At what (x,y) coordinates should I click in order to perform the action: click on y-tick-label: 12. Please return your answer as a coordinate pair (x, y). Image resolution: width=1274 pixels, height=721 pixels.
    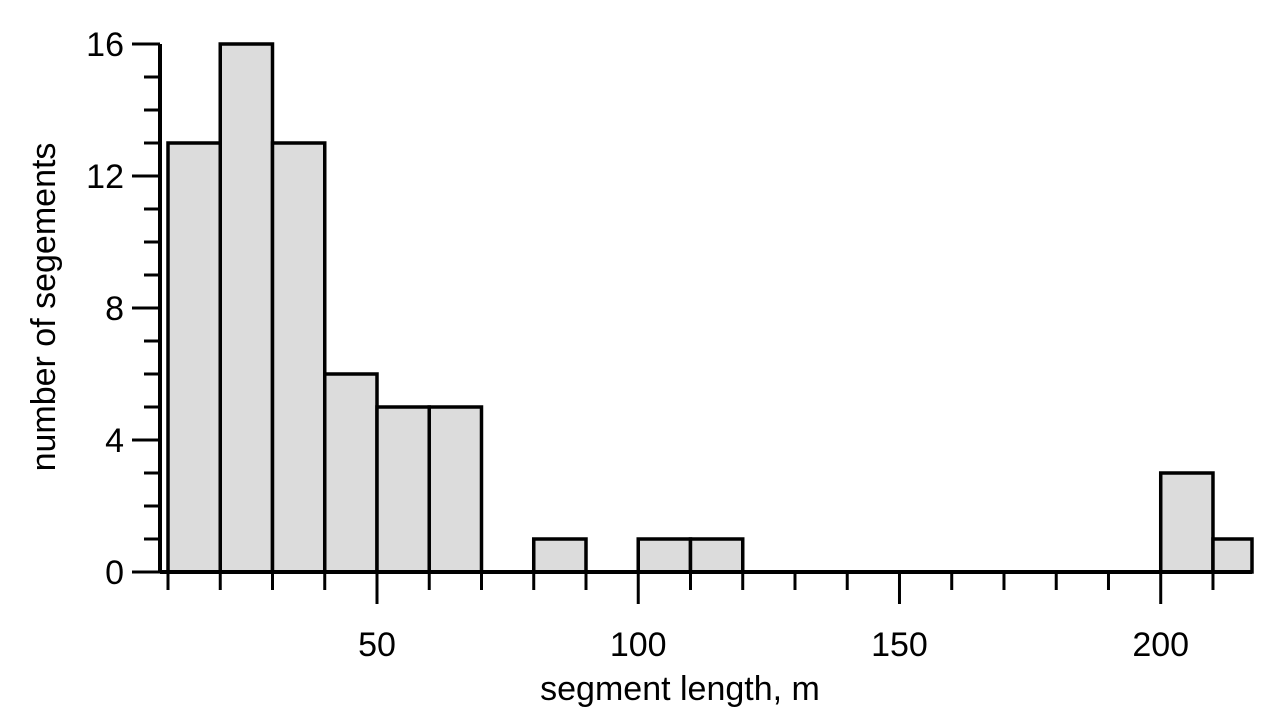
    Looking at the image, I should click on (105, 177).